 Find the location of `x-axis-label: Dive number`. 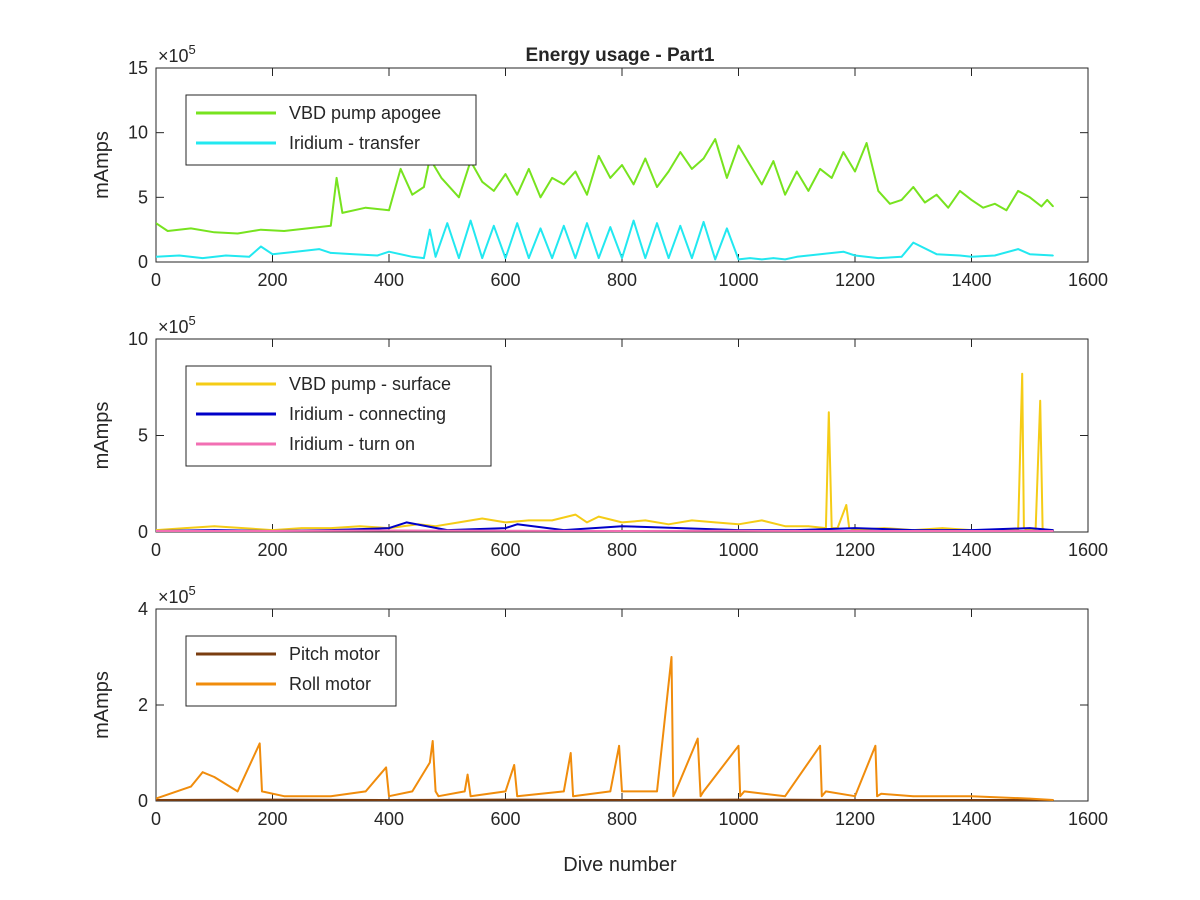

x-axis-label: Dive number is located at coordinates (620, 865).